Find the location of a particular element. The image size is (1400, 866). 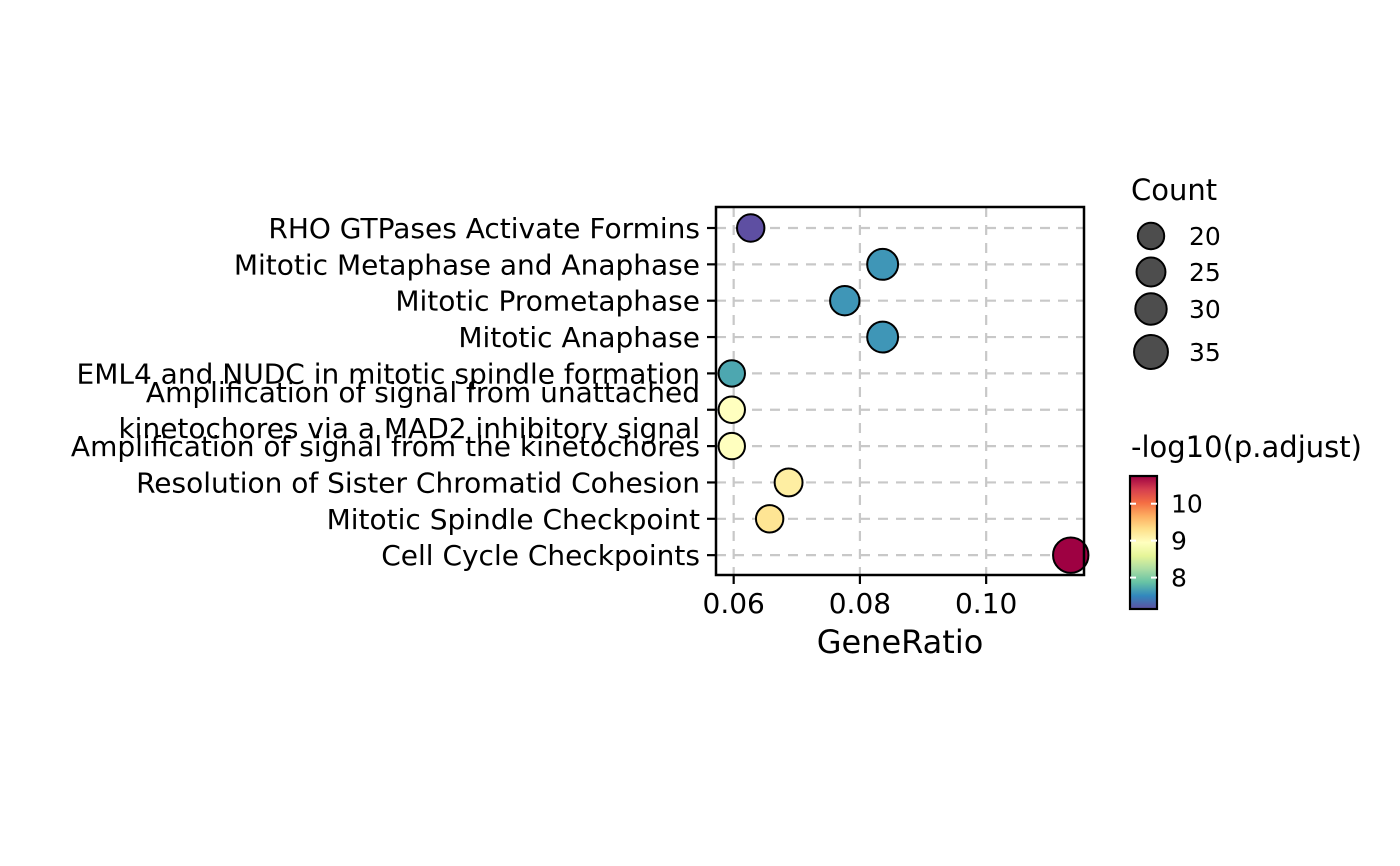

size-legend-items: 20 25 30 35 is located at coordinates (1177, 295).